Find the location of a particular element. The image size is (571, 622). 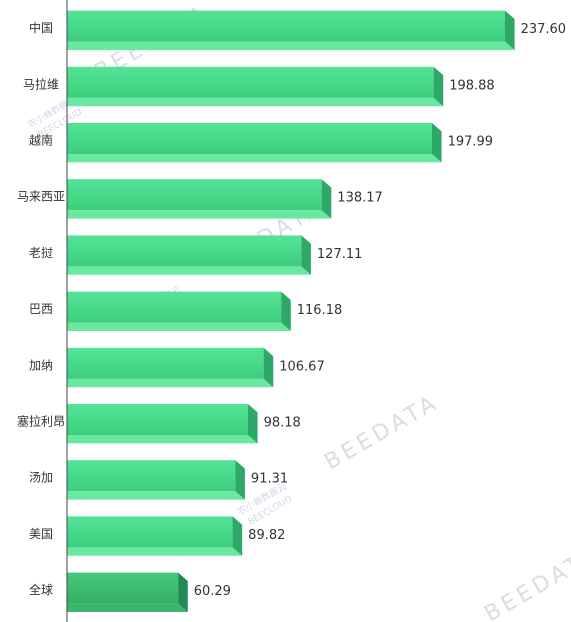

value-label: 91.31 is located at coordinates (269, 479).